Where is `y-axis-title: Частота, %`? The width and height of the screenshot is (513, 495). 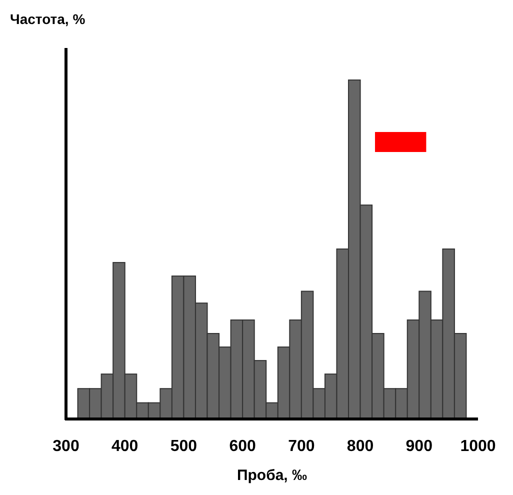 y-axis-title: Частота, % is located at coordinates (48, 19).